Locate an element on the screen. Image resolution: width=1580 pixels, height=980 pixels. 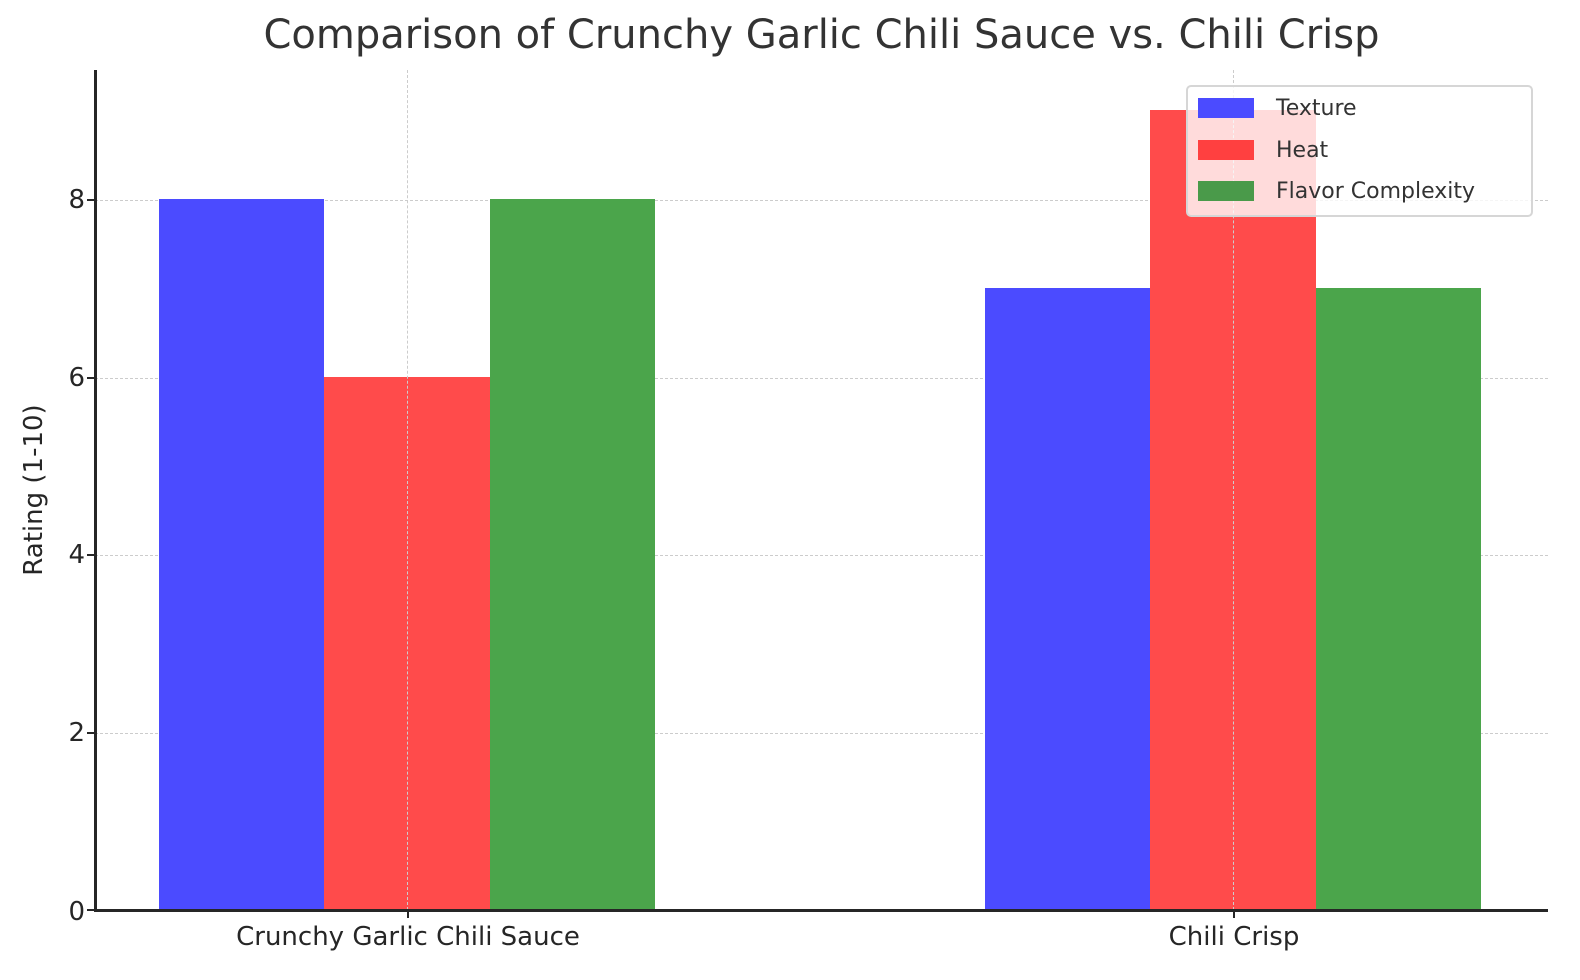
legend: Texture Heat Flavor Complexity is located at coordinates (1359, 151).